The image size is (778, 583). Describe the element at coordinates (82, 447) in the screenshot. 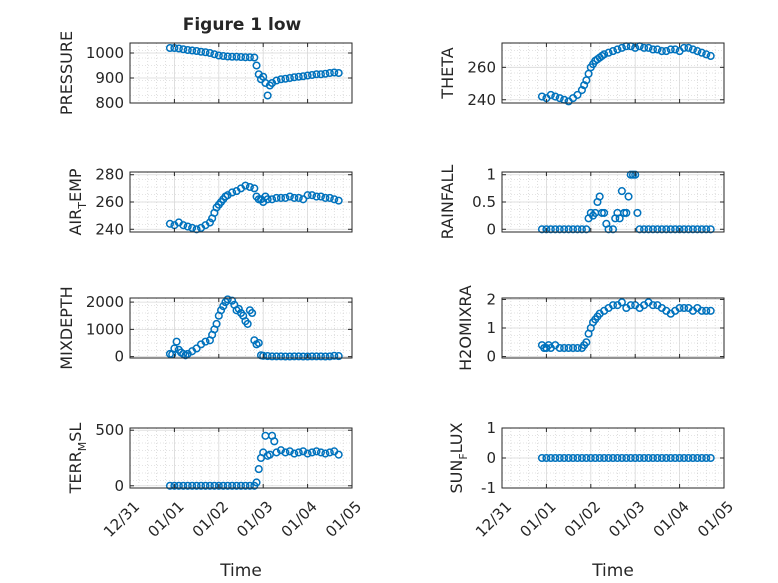

I see `y-axis-label-subscript: M` at that location.